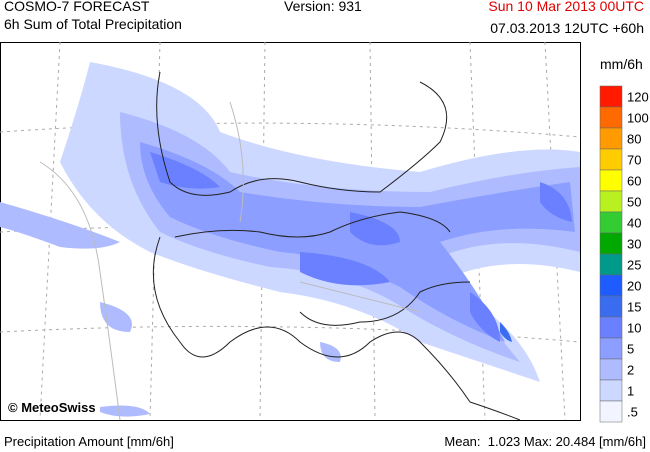 Image resolution: width=650 pixels, height=452 pixels. What do you see at coordinates (634, 286) in the screenshot?
I see `legend-label: 20` at bounding box center [634, 286].